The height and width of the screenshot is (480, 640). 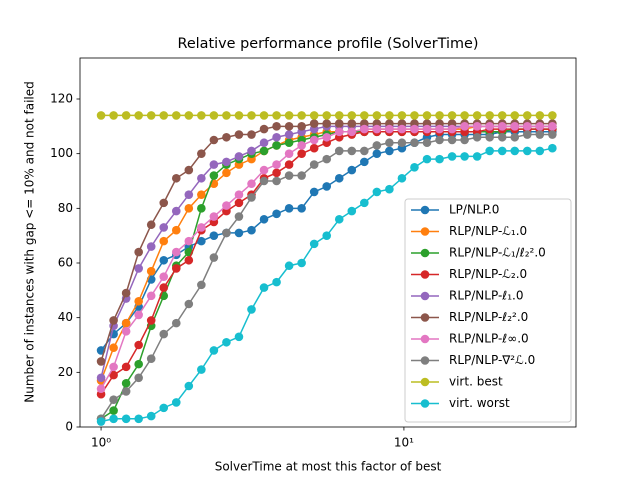 What do you see at coordinates (65, 263) in the screenshot?
I see `y-tick-label: 60` at bounding box center [65, 263].